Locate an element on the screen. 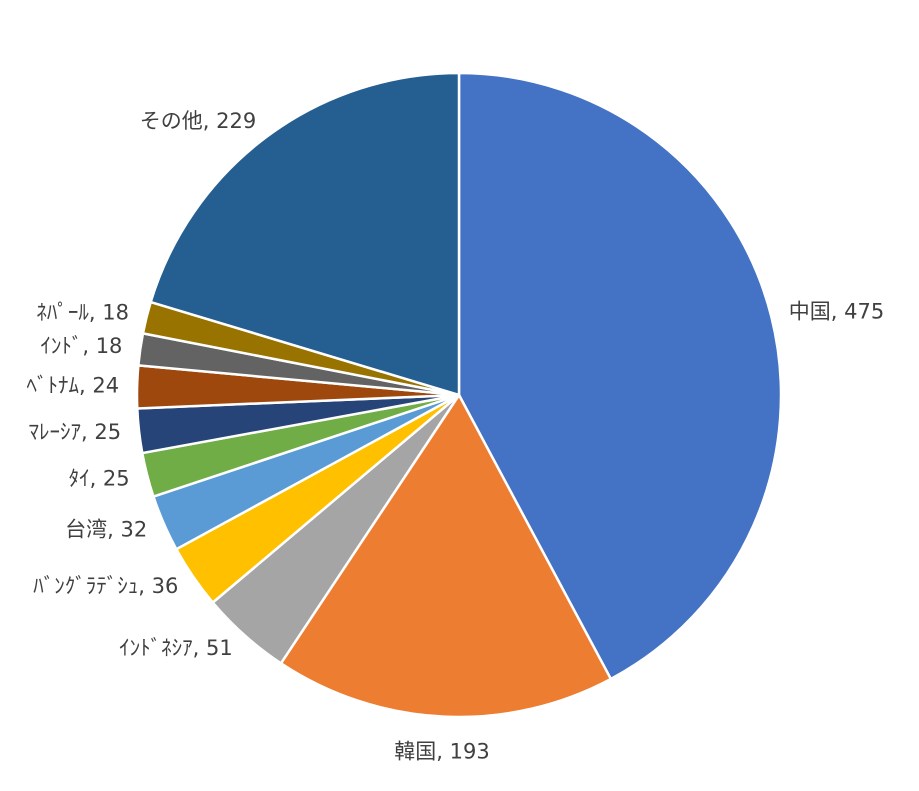  data-label: ｲﾝﾄﾞﾈｼｱ, 51 is located at coordinates (176, 648).